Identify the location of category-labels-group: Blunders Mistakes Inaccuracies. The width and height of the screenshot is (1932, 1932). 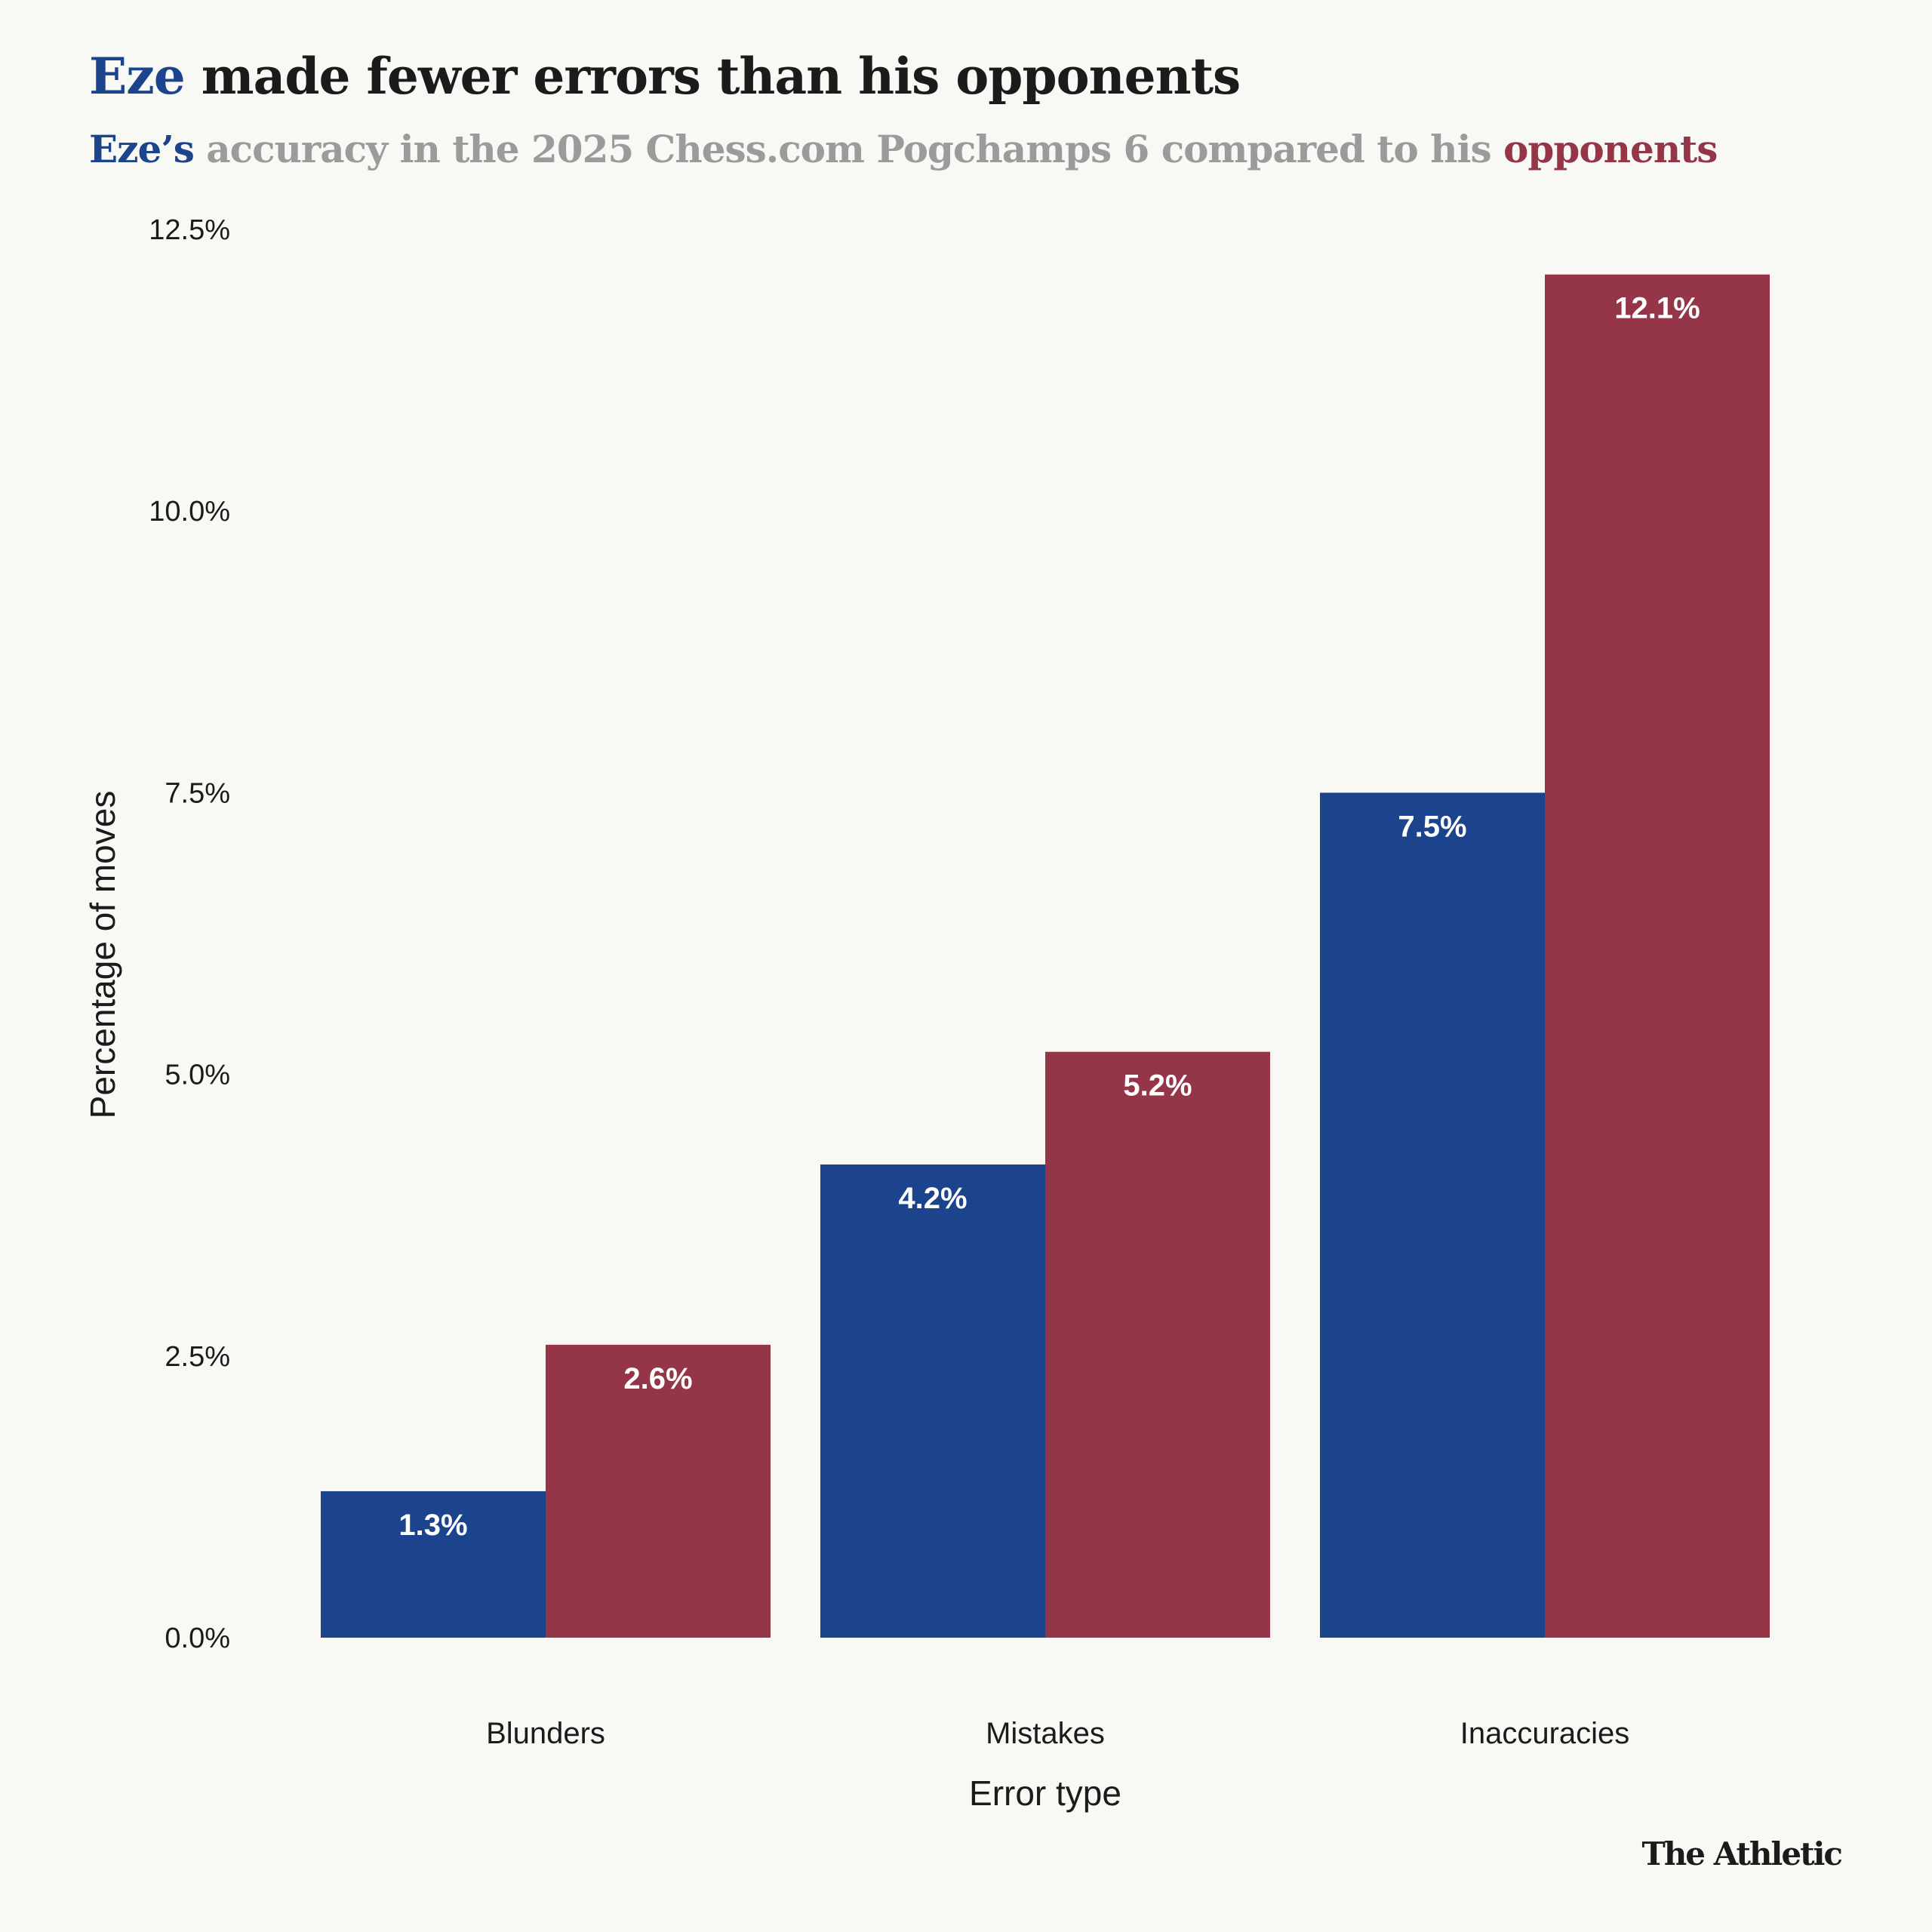
(1057, 1733).